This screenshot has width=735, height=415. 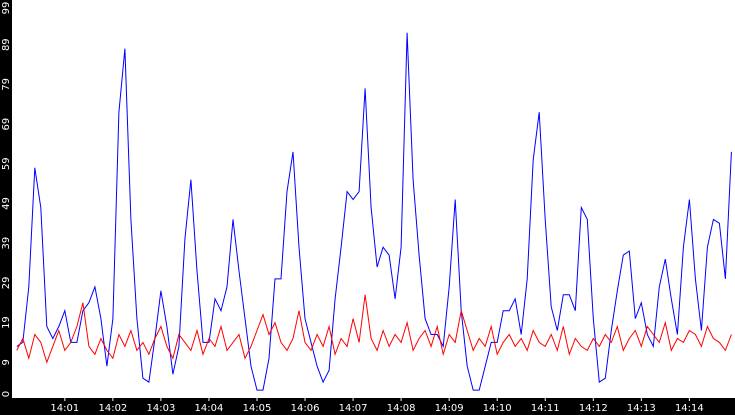 I want to click on x-tick-label: 14:02, so click(x=112, y=408).